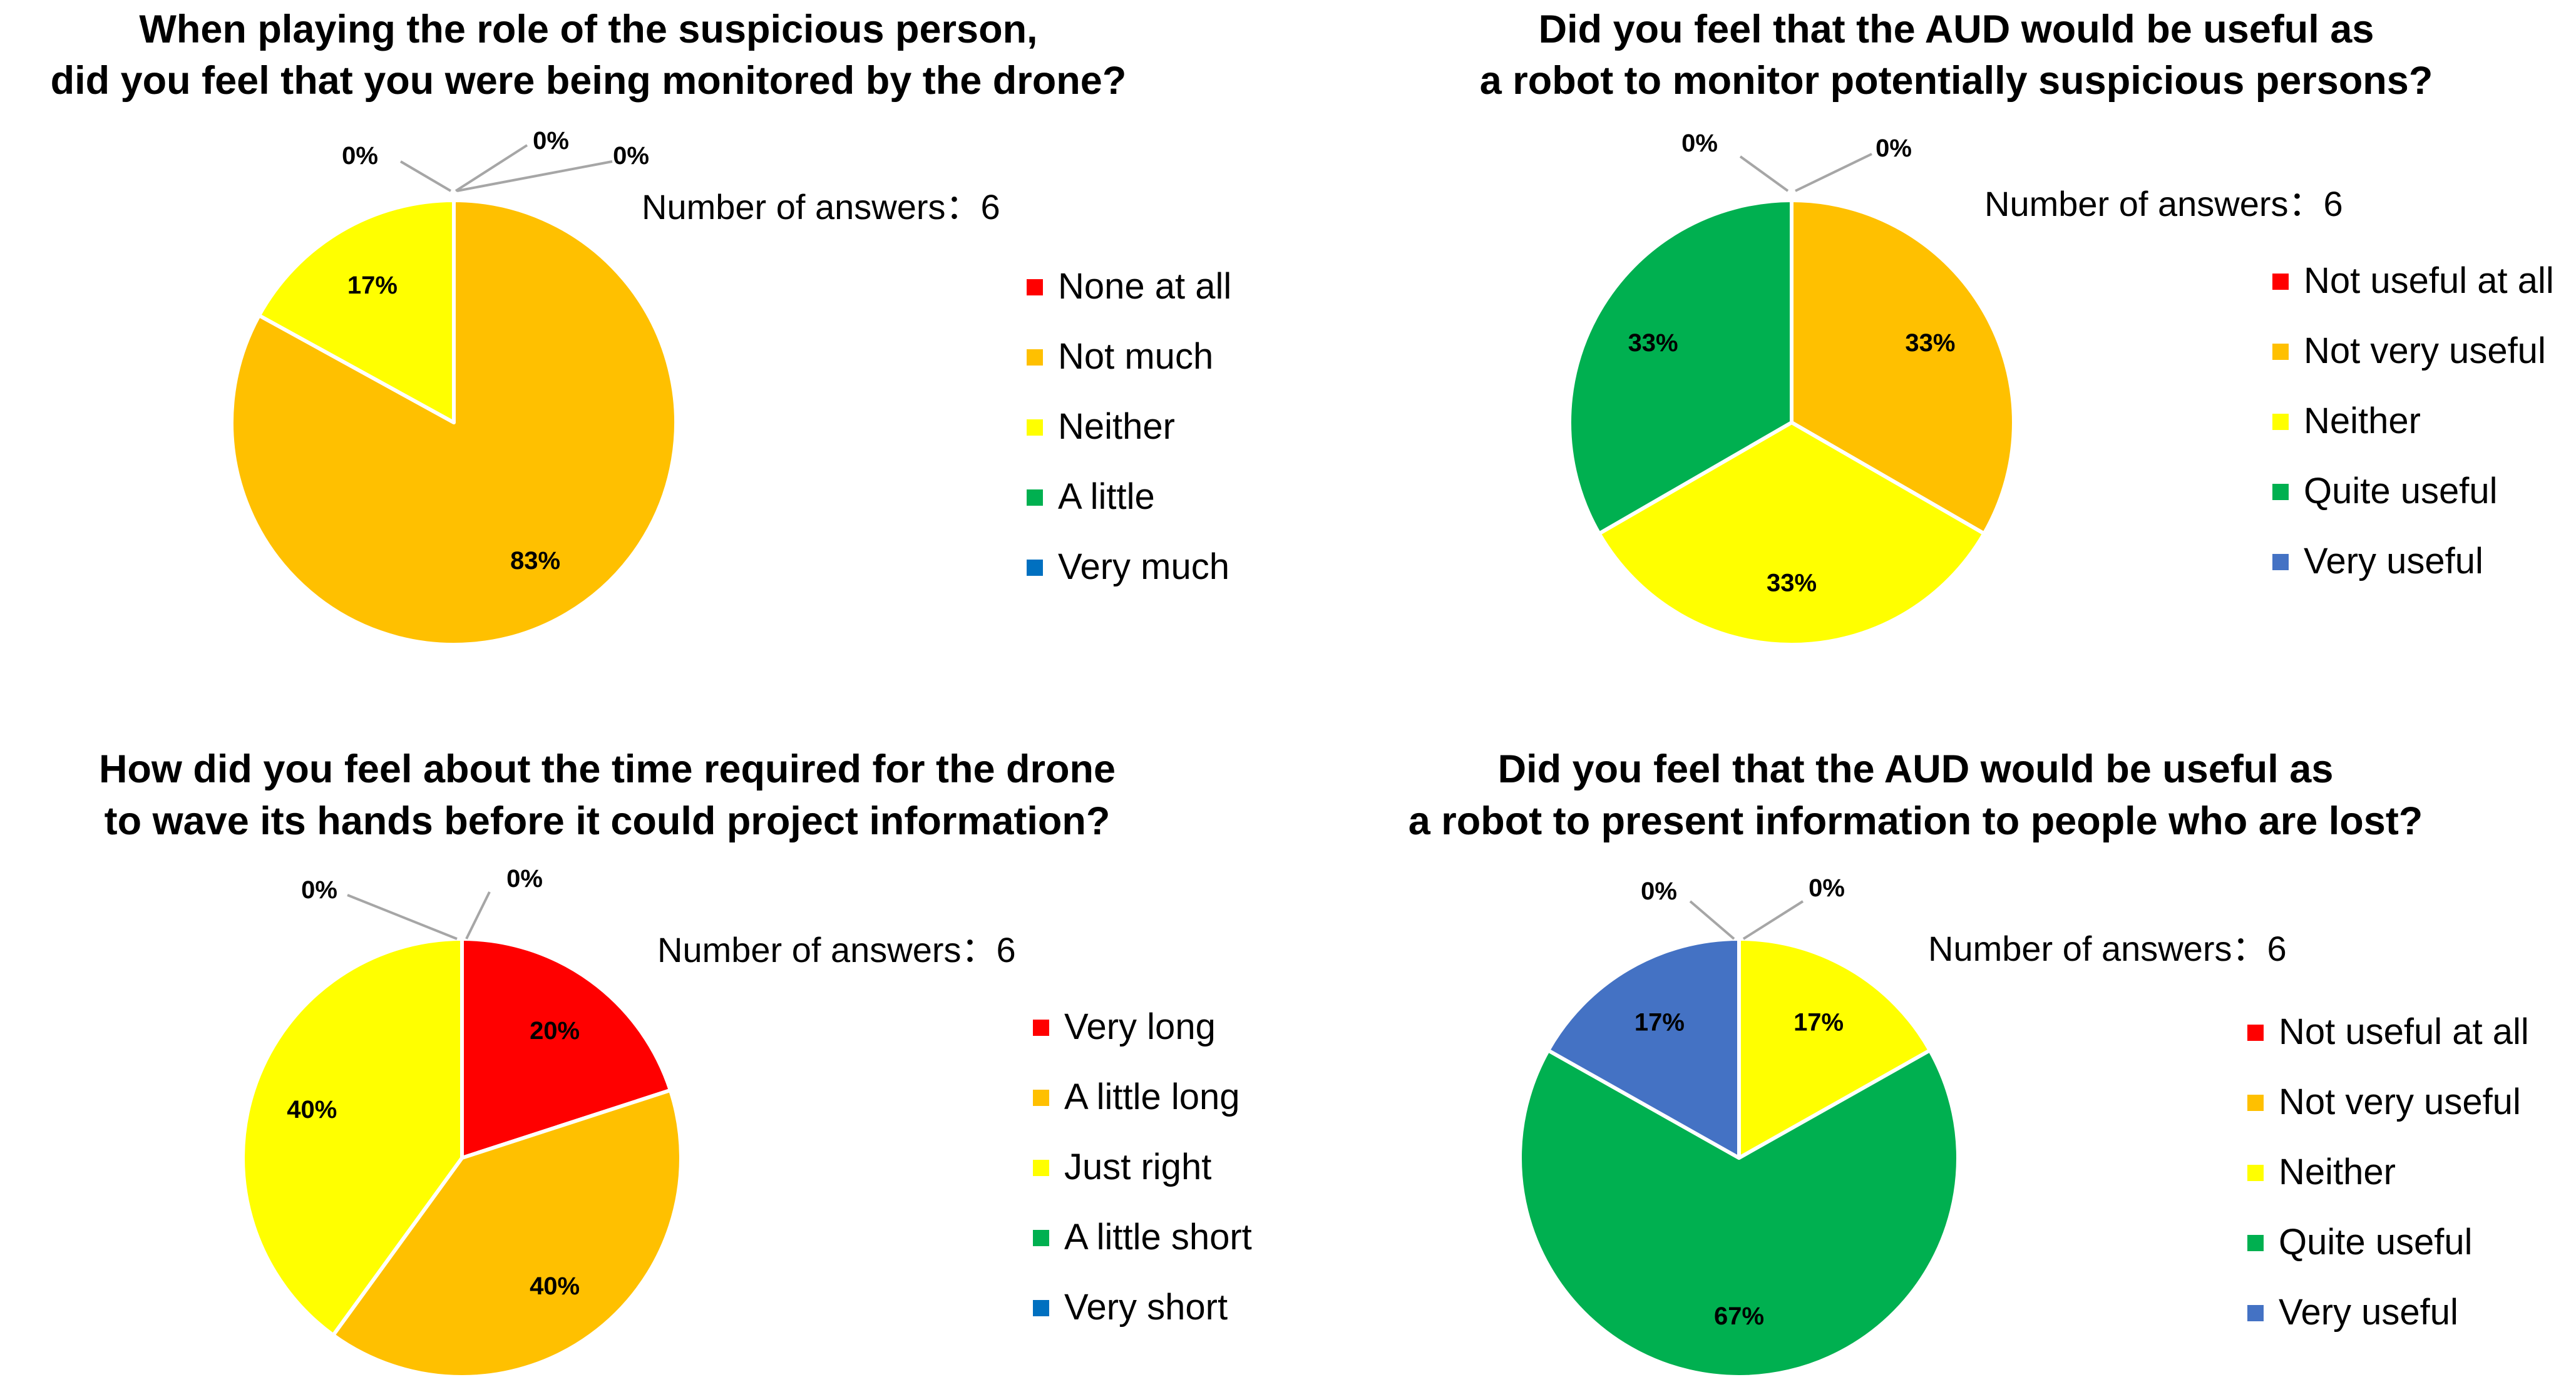 This screenshot has height=1387, width=2576. I want to click on leader-line-very-useful, so click(1833, 172).